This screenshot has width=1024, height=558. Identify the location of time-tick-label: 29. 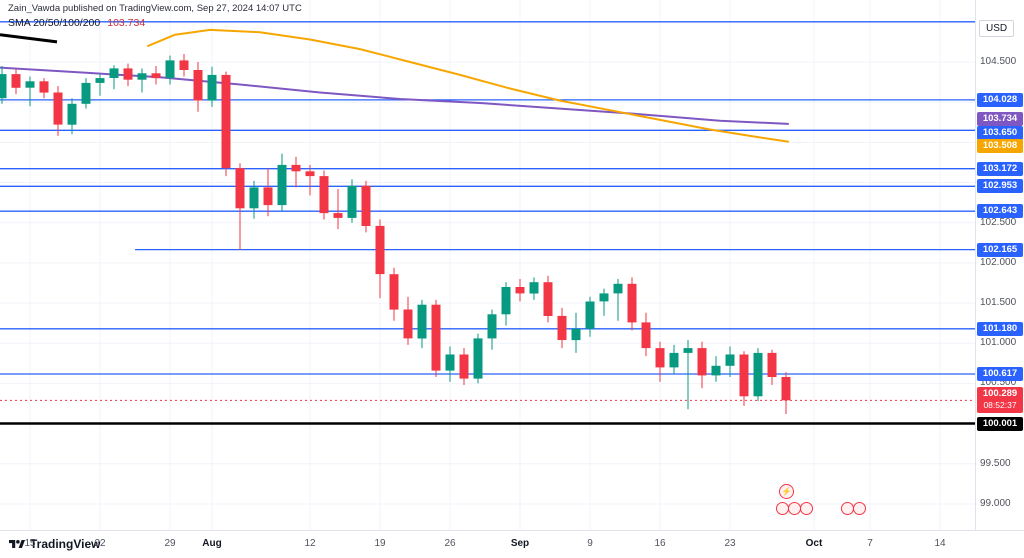
(170, 543).